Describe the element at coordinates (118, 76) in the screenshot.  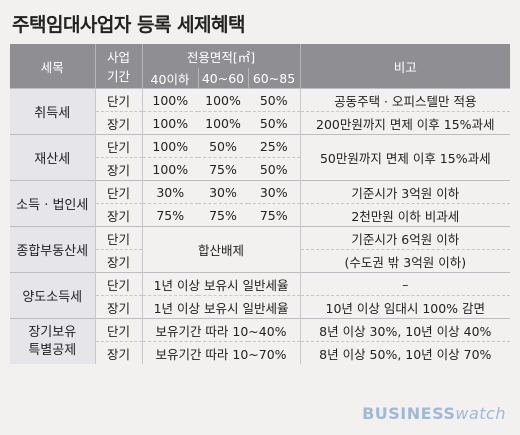
I see `header-period-line2: 기간` at that location.